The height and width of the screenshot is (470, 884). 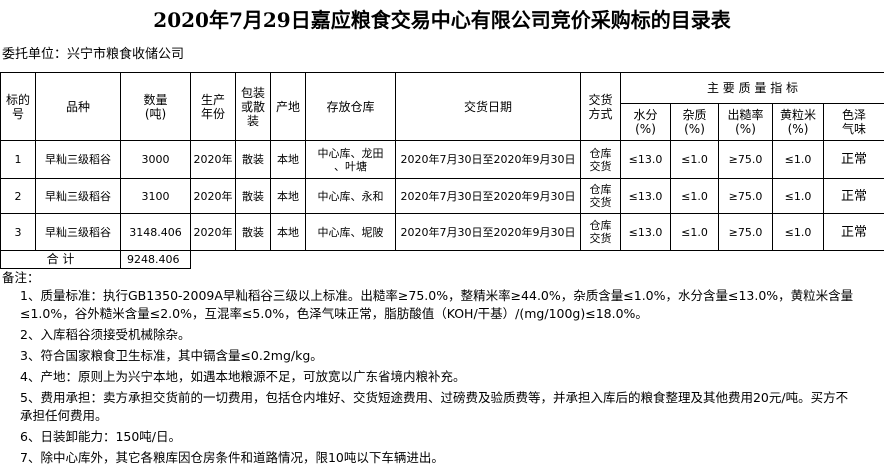 I want to click on header-cell: 交货 方式, so click(x=600, y=106).